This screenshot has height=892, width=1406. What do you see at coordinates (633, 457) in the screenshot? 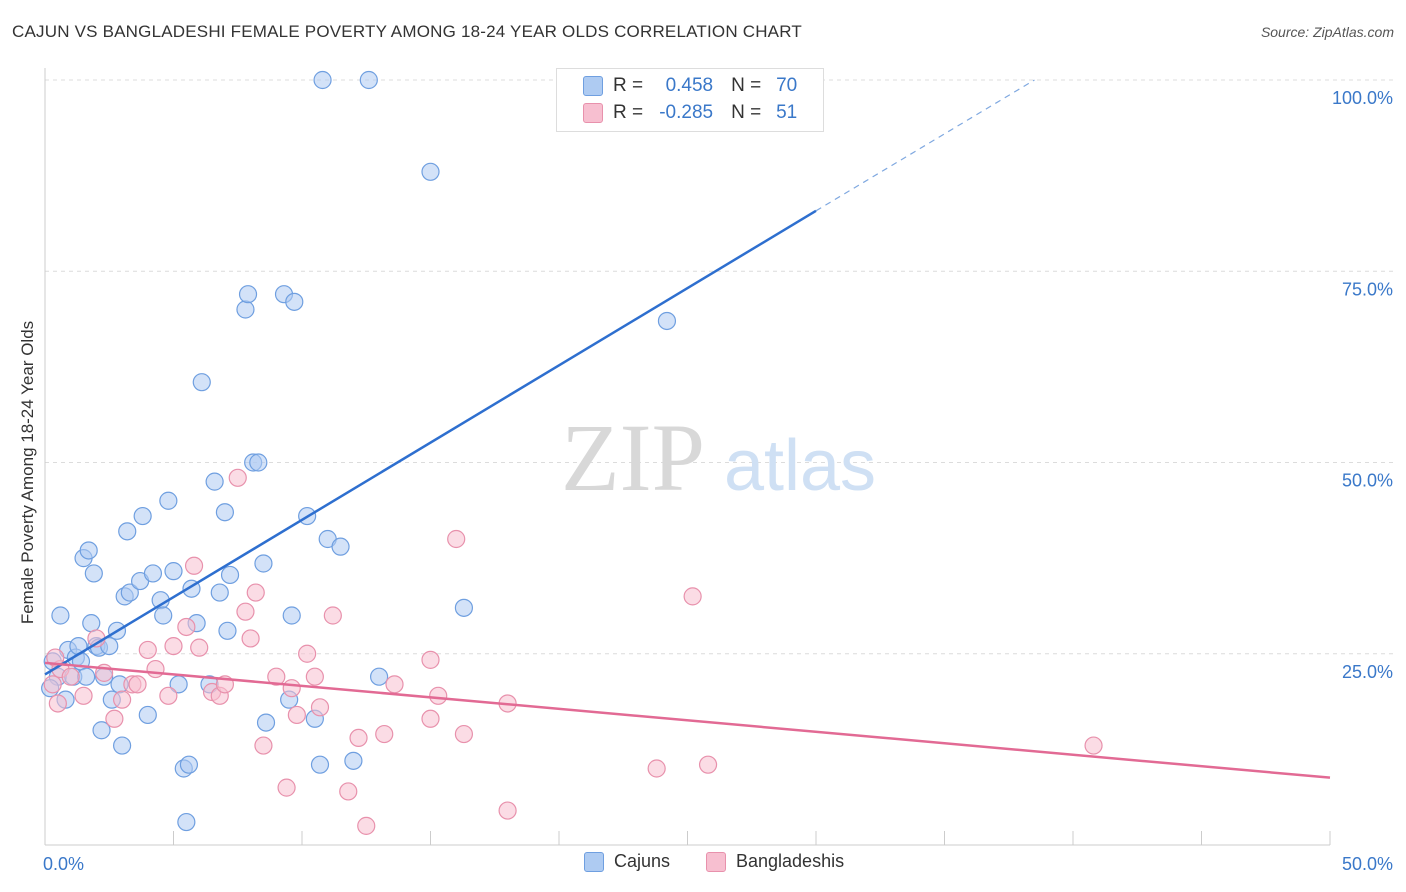
I see `watermark-zip: ZIP` at bounding box center [633, 457].